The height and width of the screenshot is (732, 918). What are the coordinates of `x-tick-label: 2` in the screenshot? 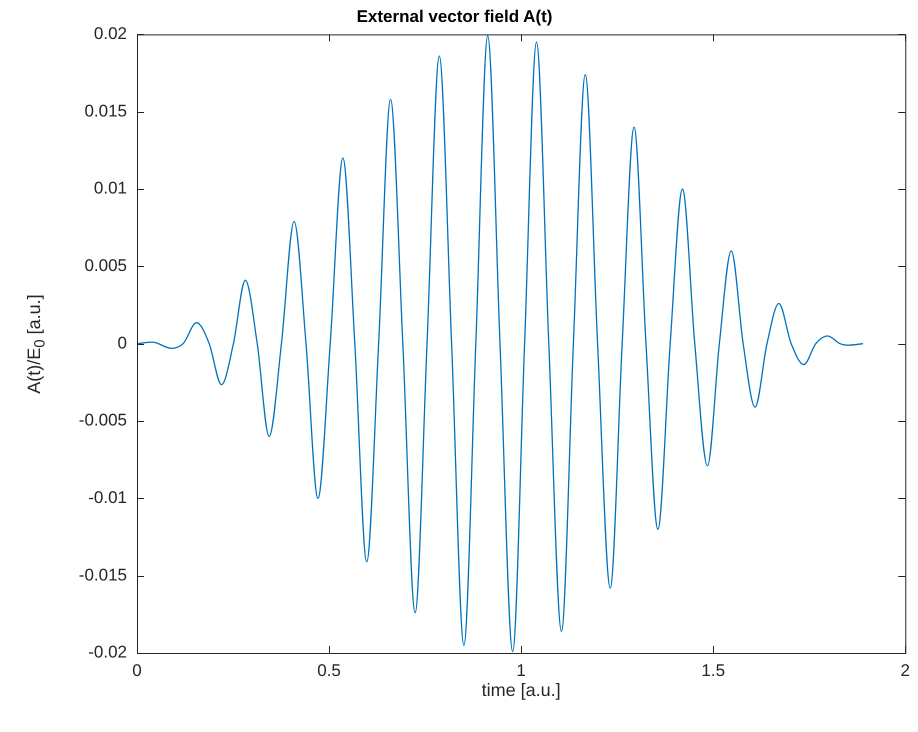 It's located at (905, 670).